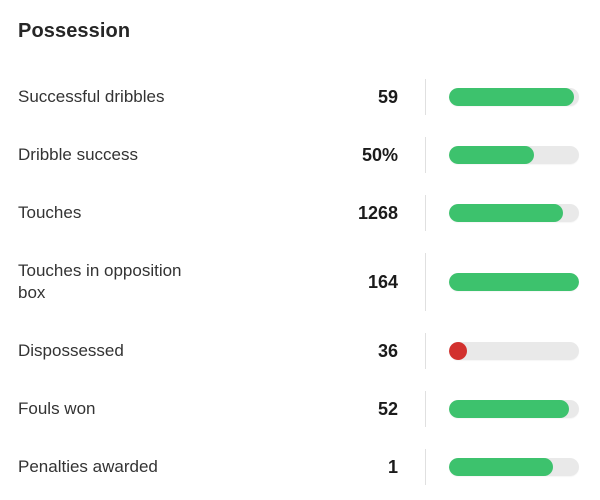  I want to click on stat-row: Fouls won 52, so click(298, 409).